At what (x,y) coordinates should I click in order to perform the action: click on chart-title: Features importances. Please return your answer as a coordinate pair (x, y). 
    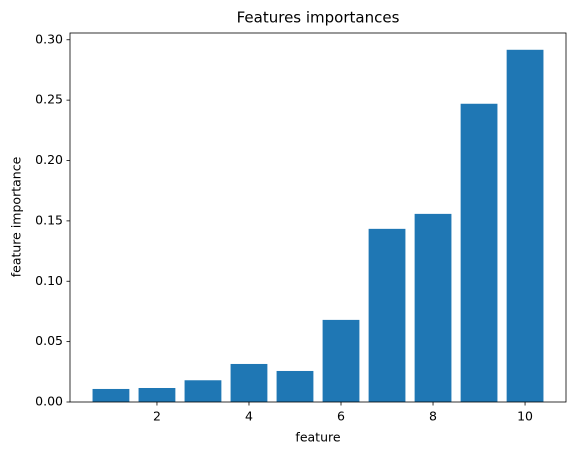
    Looking at the image, I should click on (318, 18).